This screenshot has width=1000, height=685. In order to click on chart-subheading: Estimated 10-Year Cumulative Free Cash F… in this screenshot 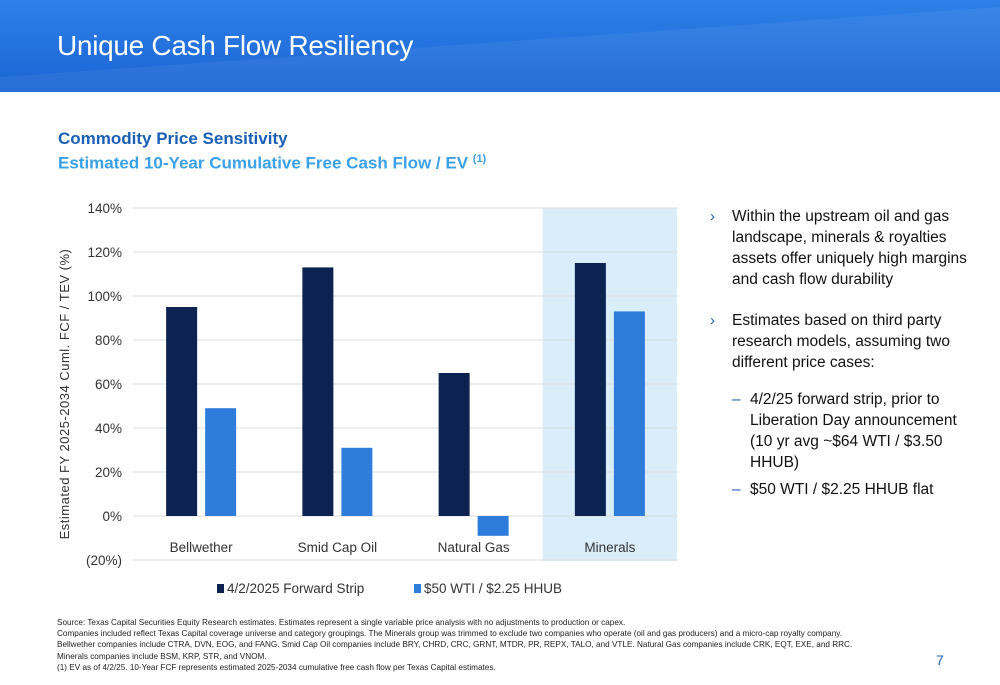, I will do `click(272, 163)`.